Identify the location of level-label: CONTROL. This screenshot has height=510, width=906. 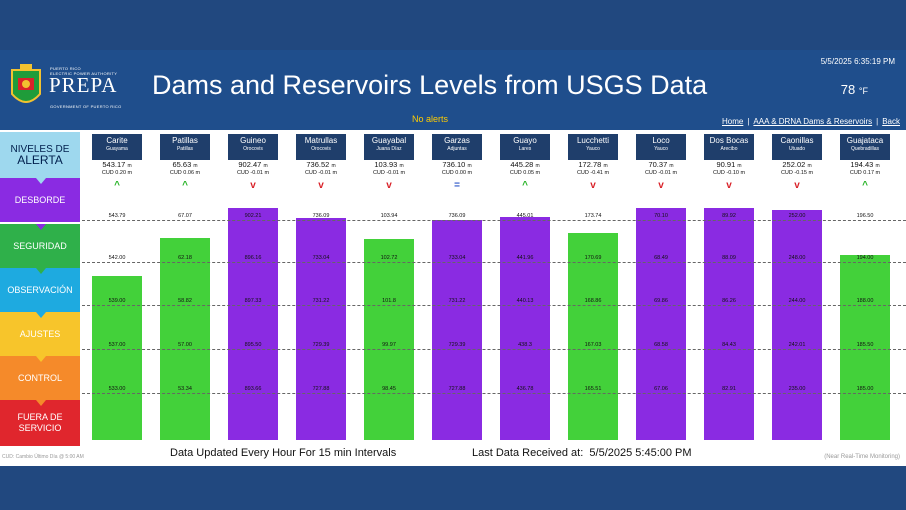
(39, 377).